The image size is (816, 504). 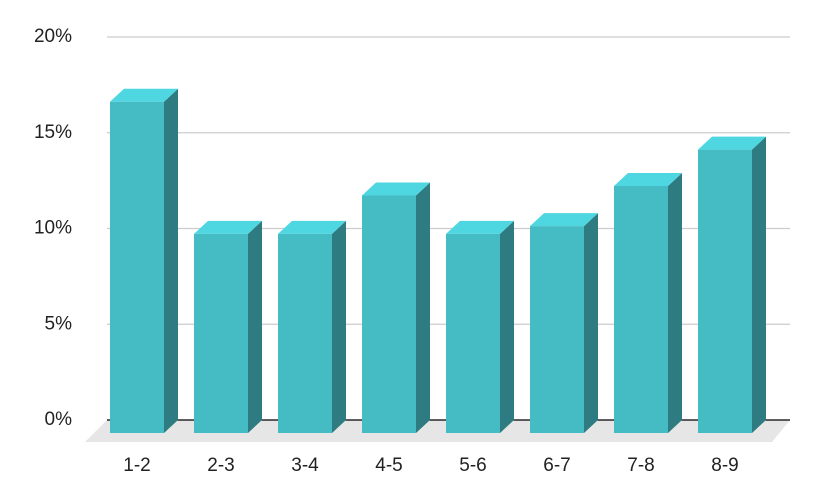 What do you see at coordinates (59, 323) in the screenshot?
I see `y-tick-label: 5%` at bounding box center [59, 323].